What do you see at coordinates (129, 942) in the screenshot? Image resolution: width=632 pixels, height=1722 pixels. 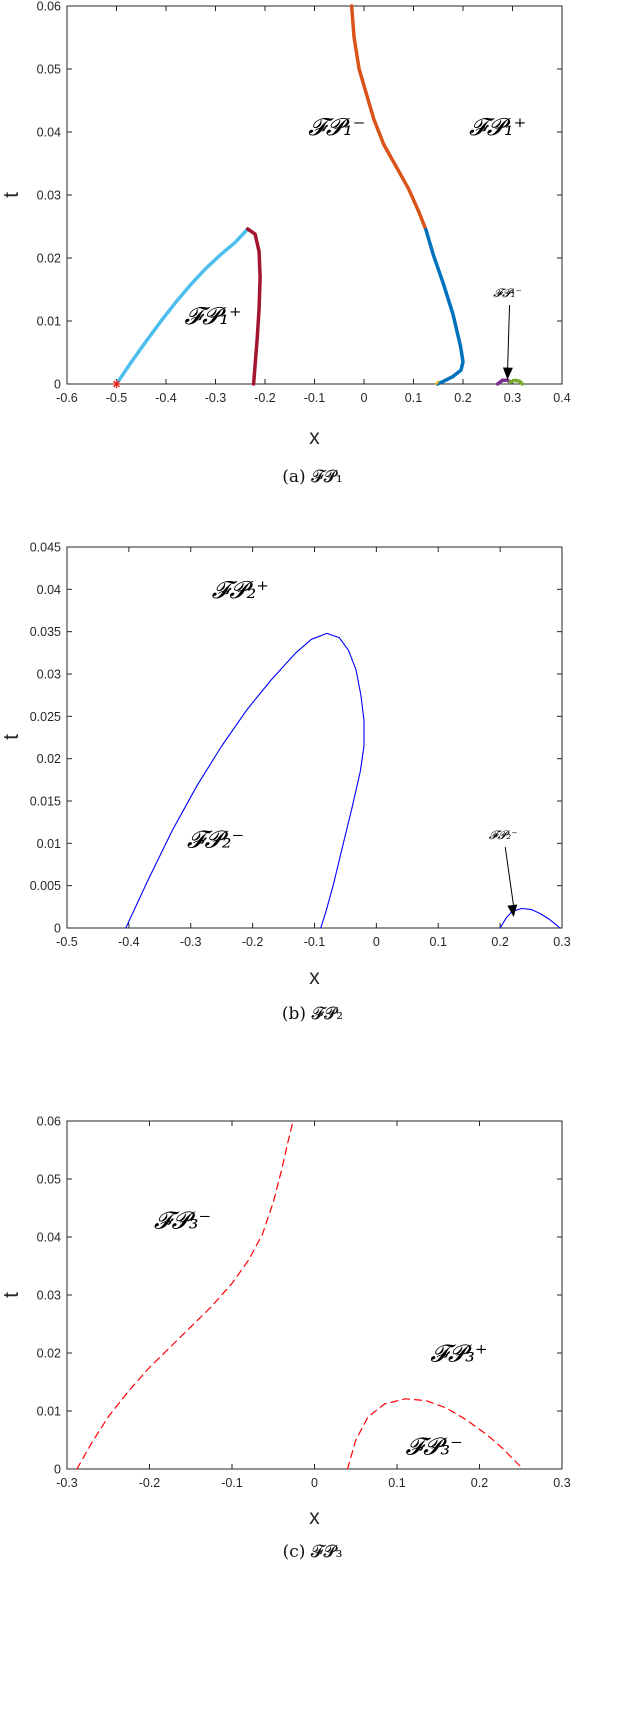 I see `c2-x-tick-label: -0.4` at bounding box center [129, 942].